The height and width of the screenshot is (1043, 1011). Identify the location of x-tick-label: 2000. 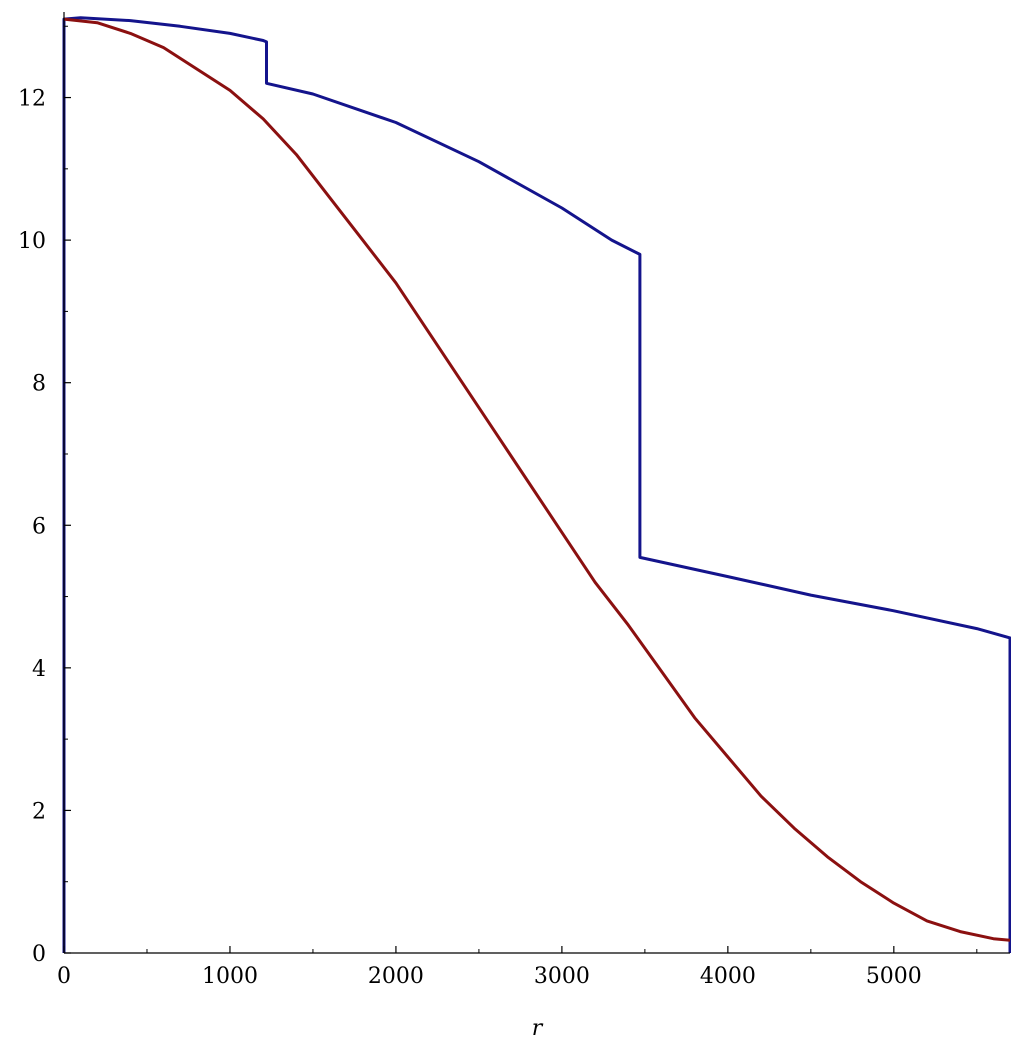
(396, 976).